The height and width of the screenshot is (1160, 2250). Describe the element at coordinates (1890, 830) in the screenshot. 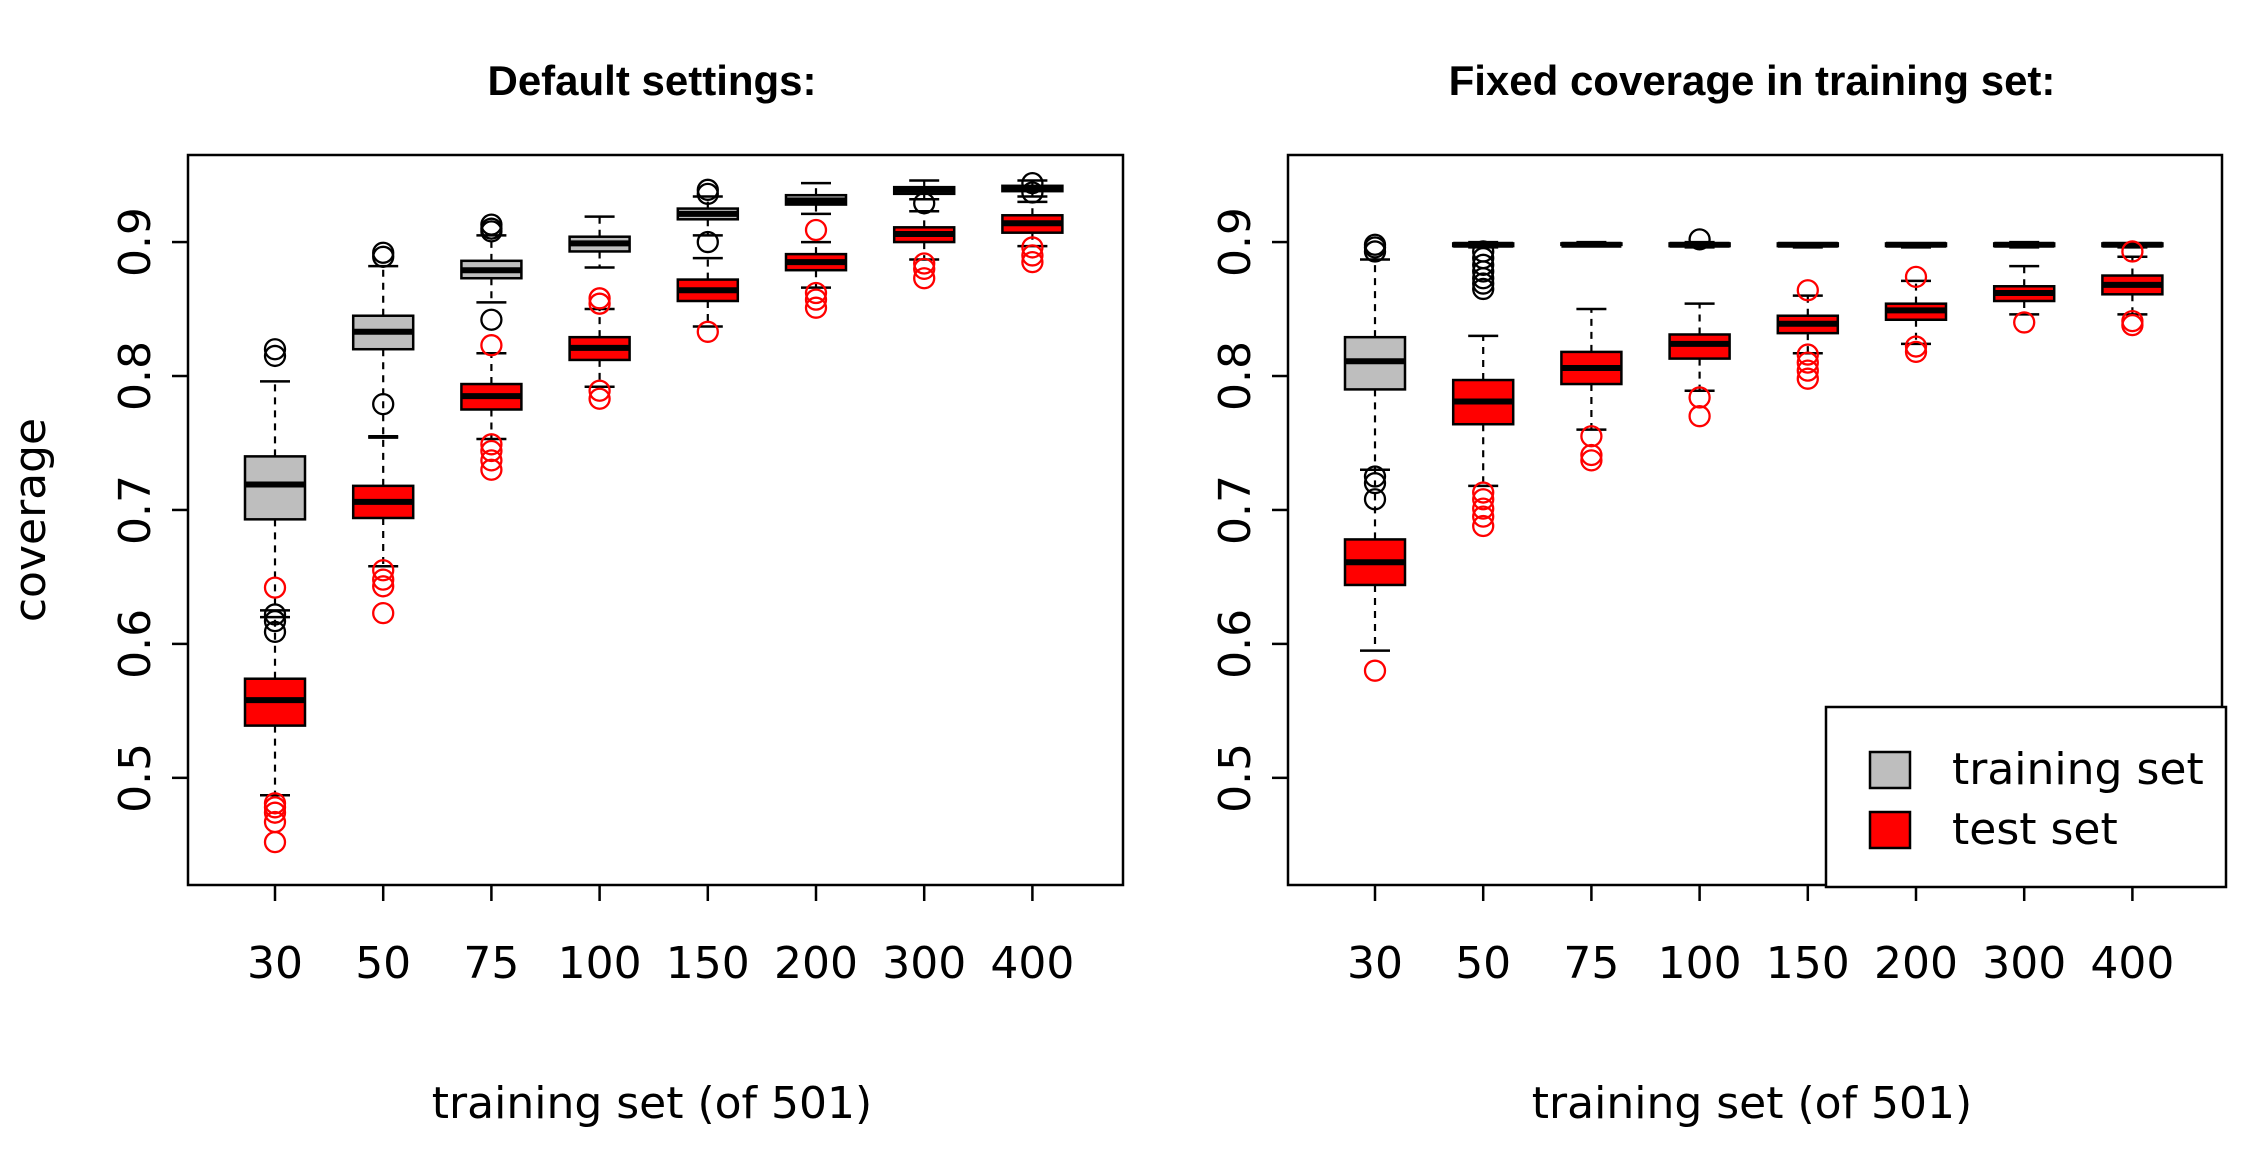

I see `legend-swatch-test-set` at that location.